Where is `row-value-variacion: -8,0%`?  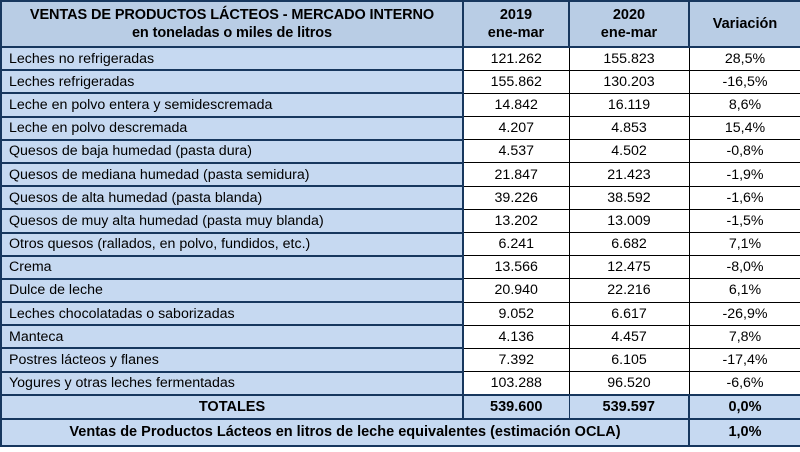
row-value-variacion: -8,0% is located at coordinates (744, 267).